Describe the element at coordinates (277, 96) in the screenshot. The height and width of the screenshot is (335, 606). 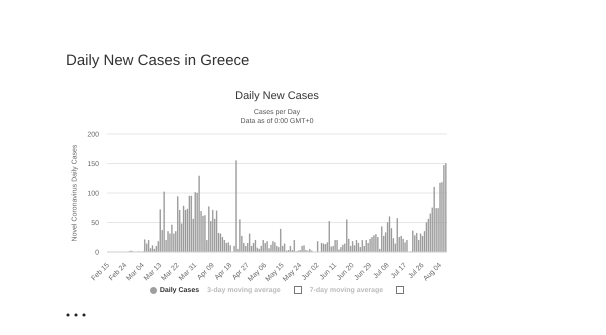
I see `chart-subtitle: Daily New Cases` at that location.